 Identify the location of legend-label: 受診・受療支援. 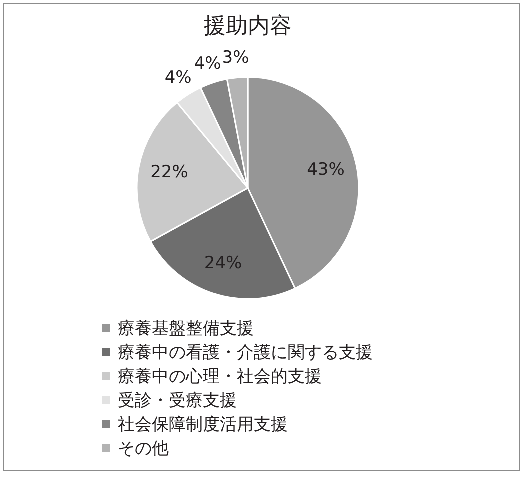
(177, 401).